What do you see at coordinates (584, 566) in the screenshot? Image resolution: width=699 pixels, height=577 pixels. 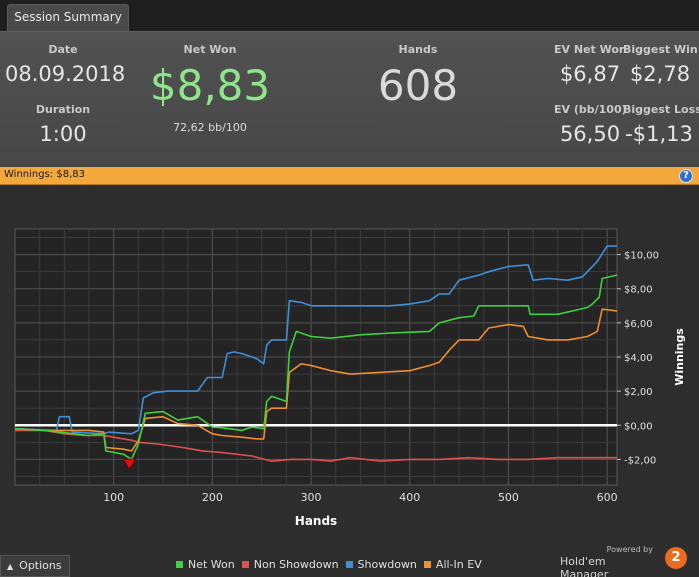 I see `brand-name: Hold'em Manager` at bounding box center [584, 566].